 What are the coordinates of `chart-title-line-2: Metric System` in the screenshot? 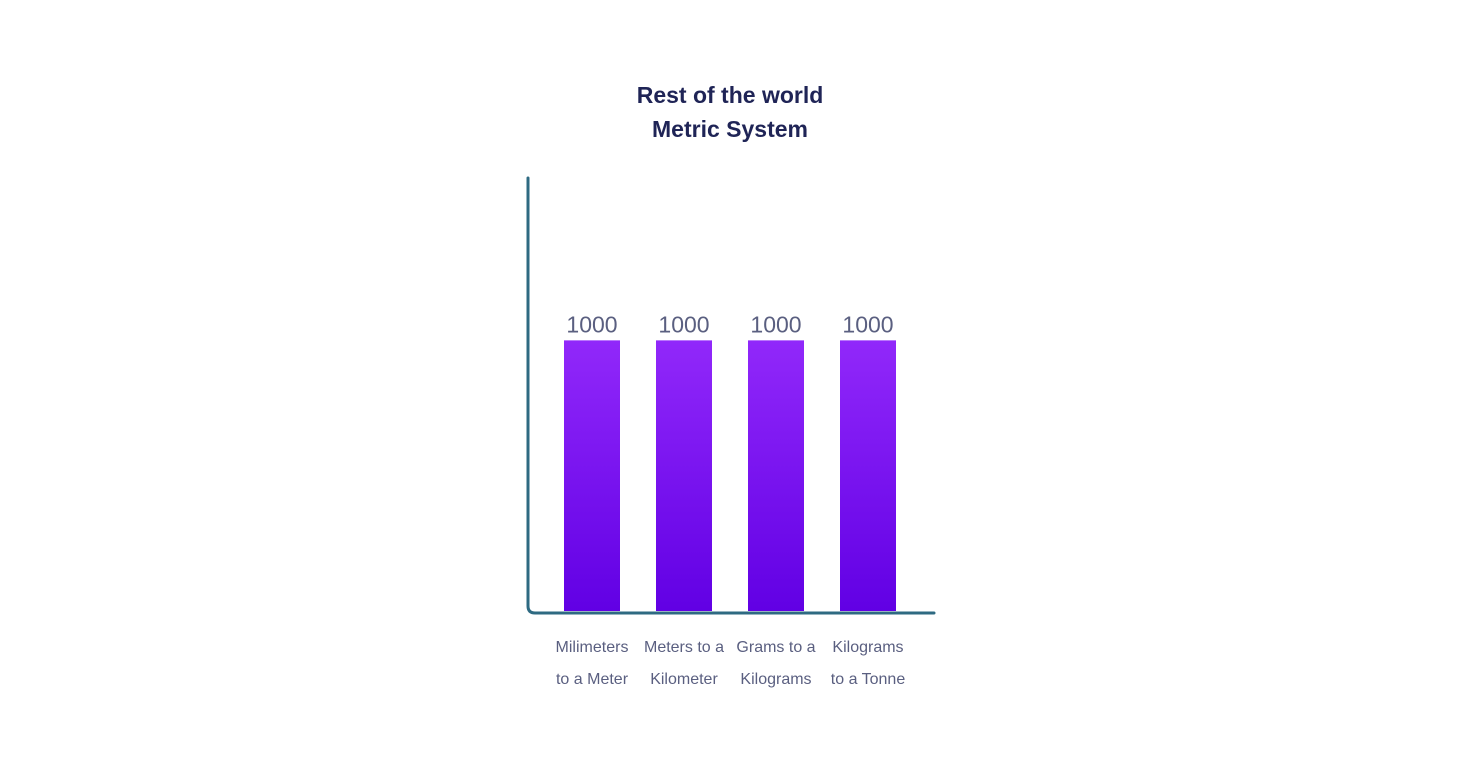 It's located at (730, 129).